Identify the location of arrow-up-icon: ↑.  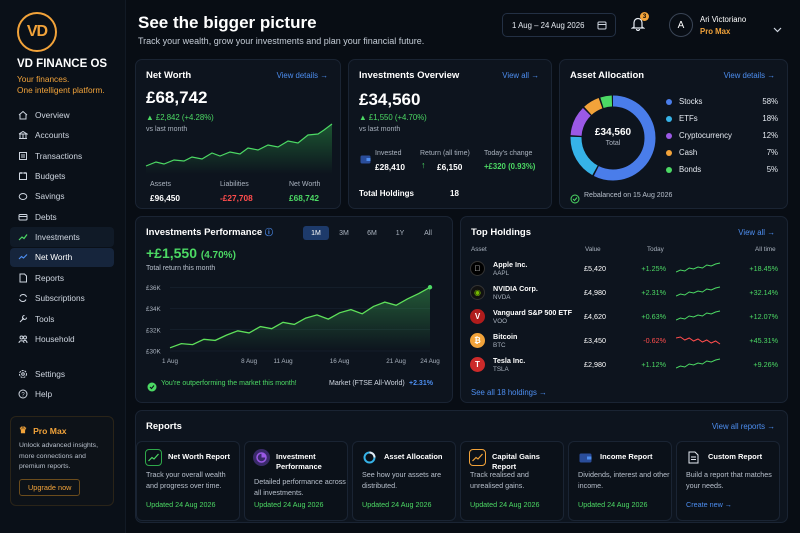
(423, 165).